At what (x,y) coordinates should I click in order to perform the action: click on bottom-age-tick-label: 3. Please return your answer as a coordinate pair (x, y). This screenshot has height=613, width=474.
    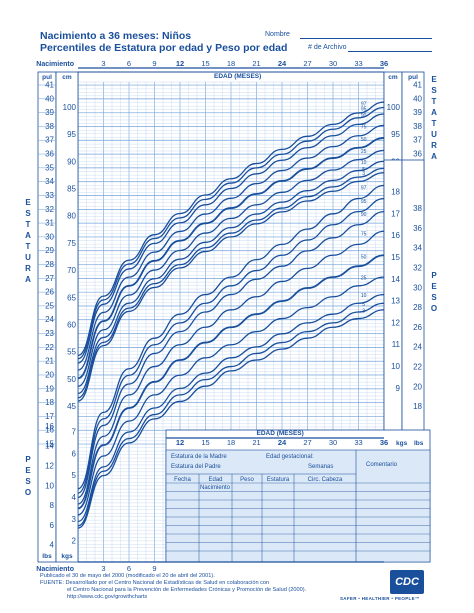
    Looking at the image, I should click on (103, 568).